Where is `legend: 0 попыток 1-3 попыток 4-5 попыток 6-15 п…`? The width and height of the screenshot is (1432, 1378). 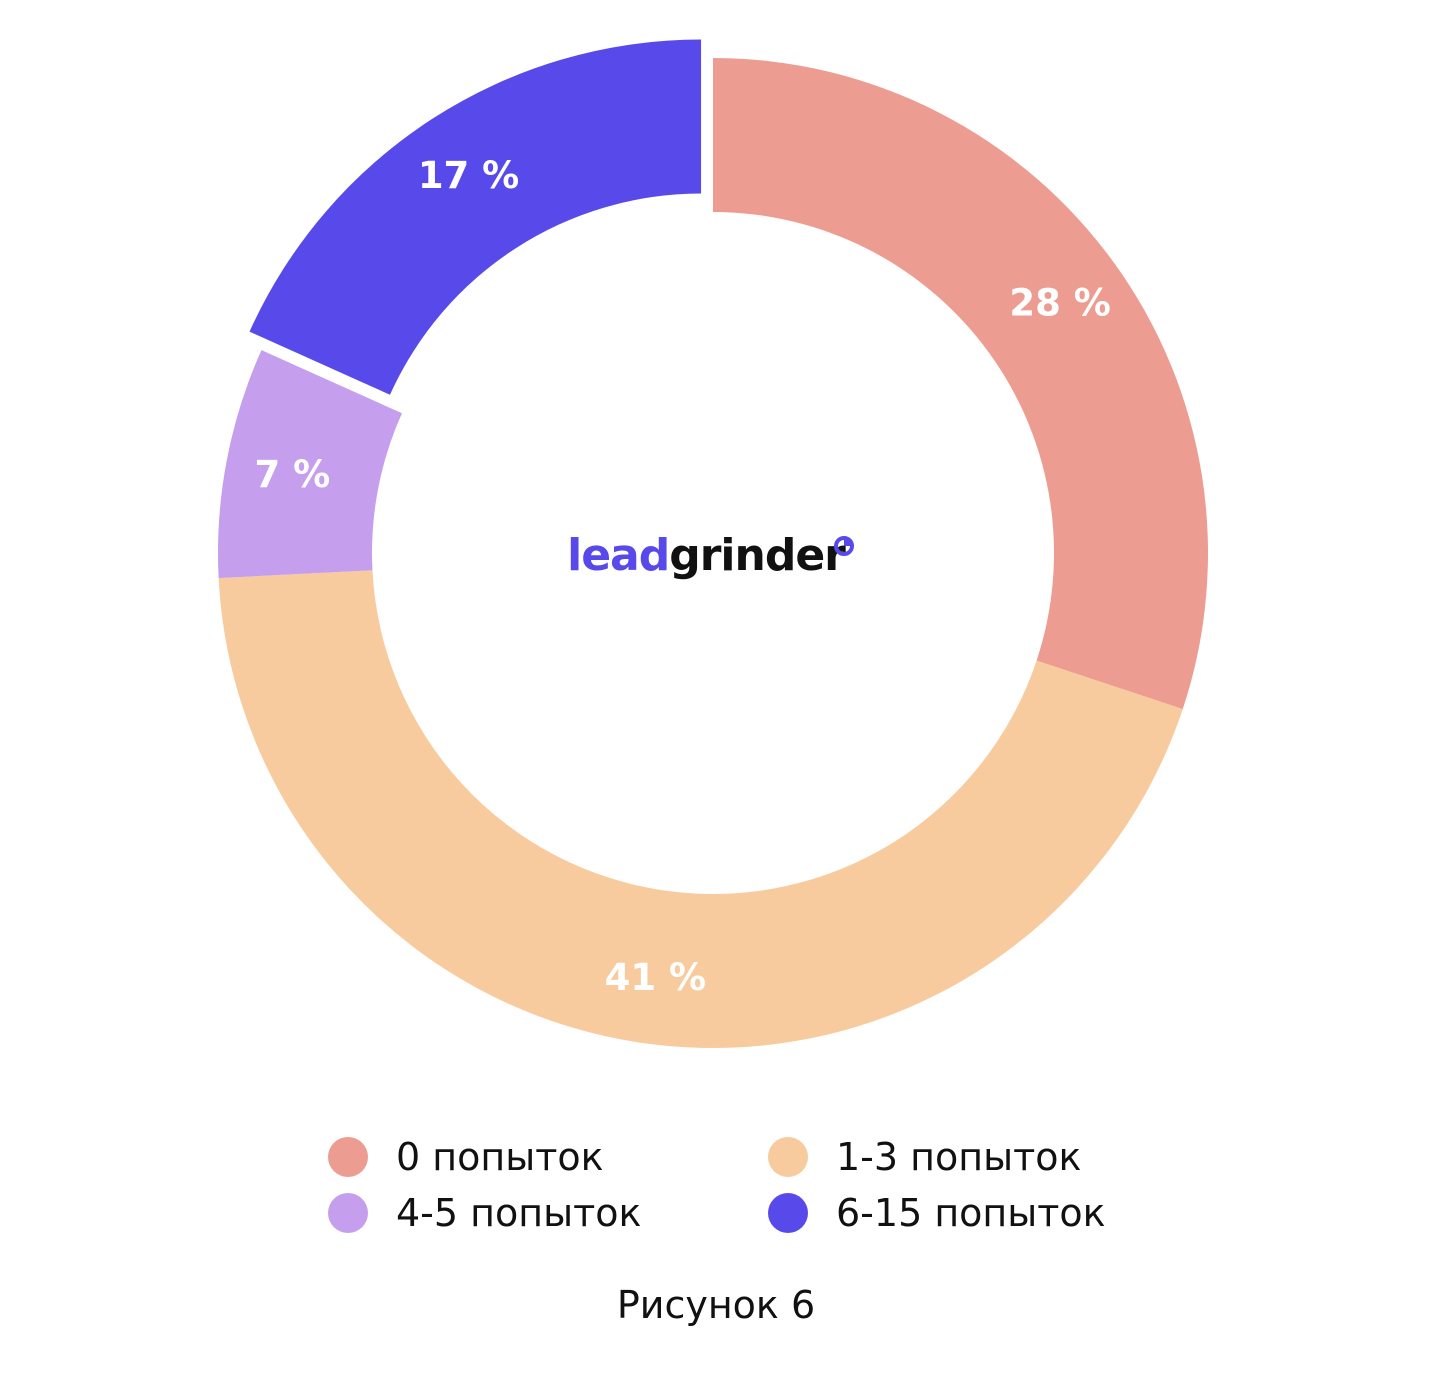 legend: 0 попыток 1-3 попыток 4-5 попыток 6-15 п… is located at coordinates (716, 1190).